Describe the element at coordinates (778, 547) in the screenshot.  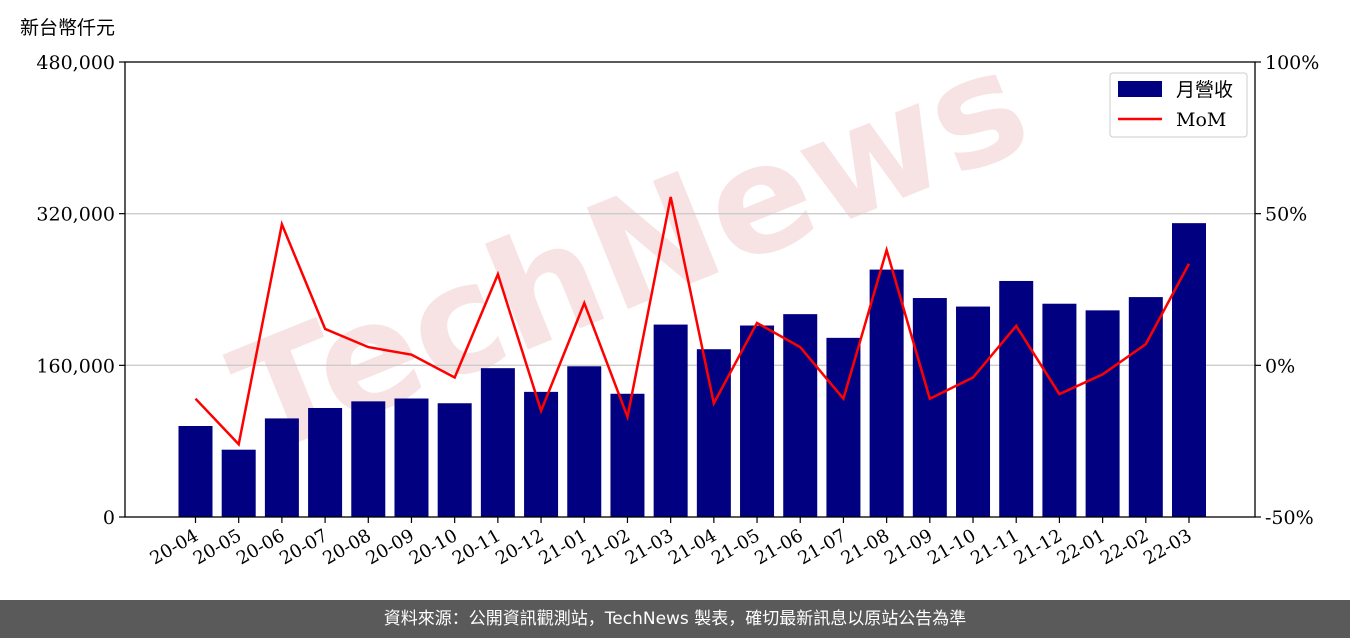
I see `x-tick-label: 21-06` at that location.